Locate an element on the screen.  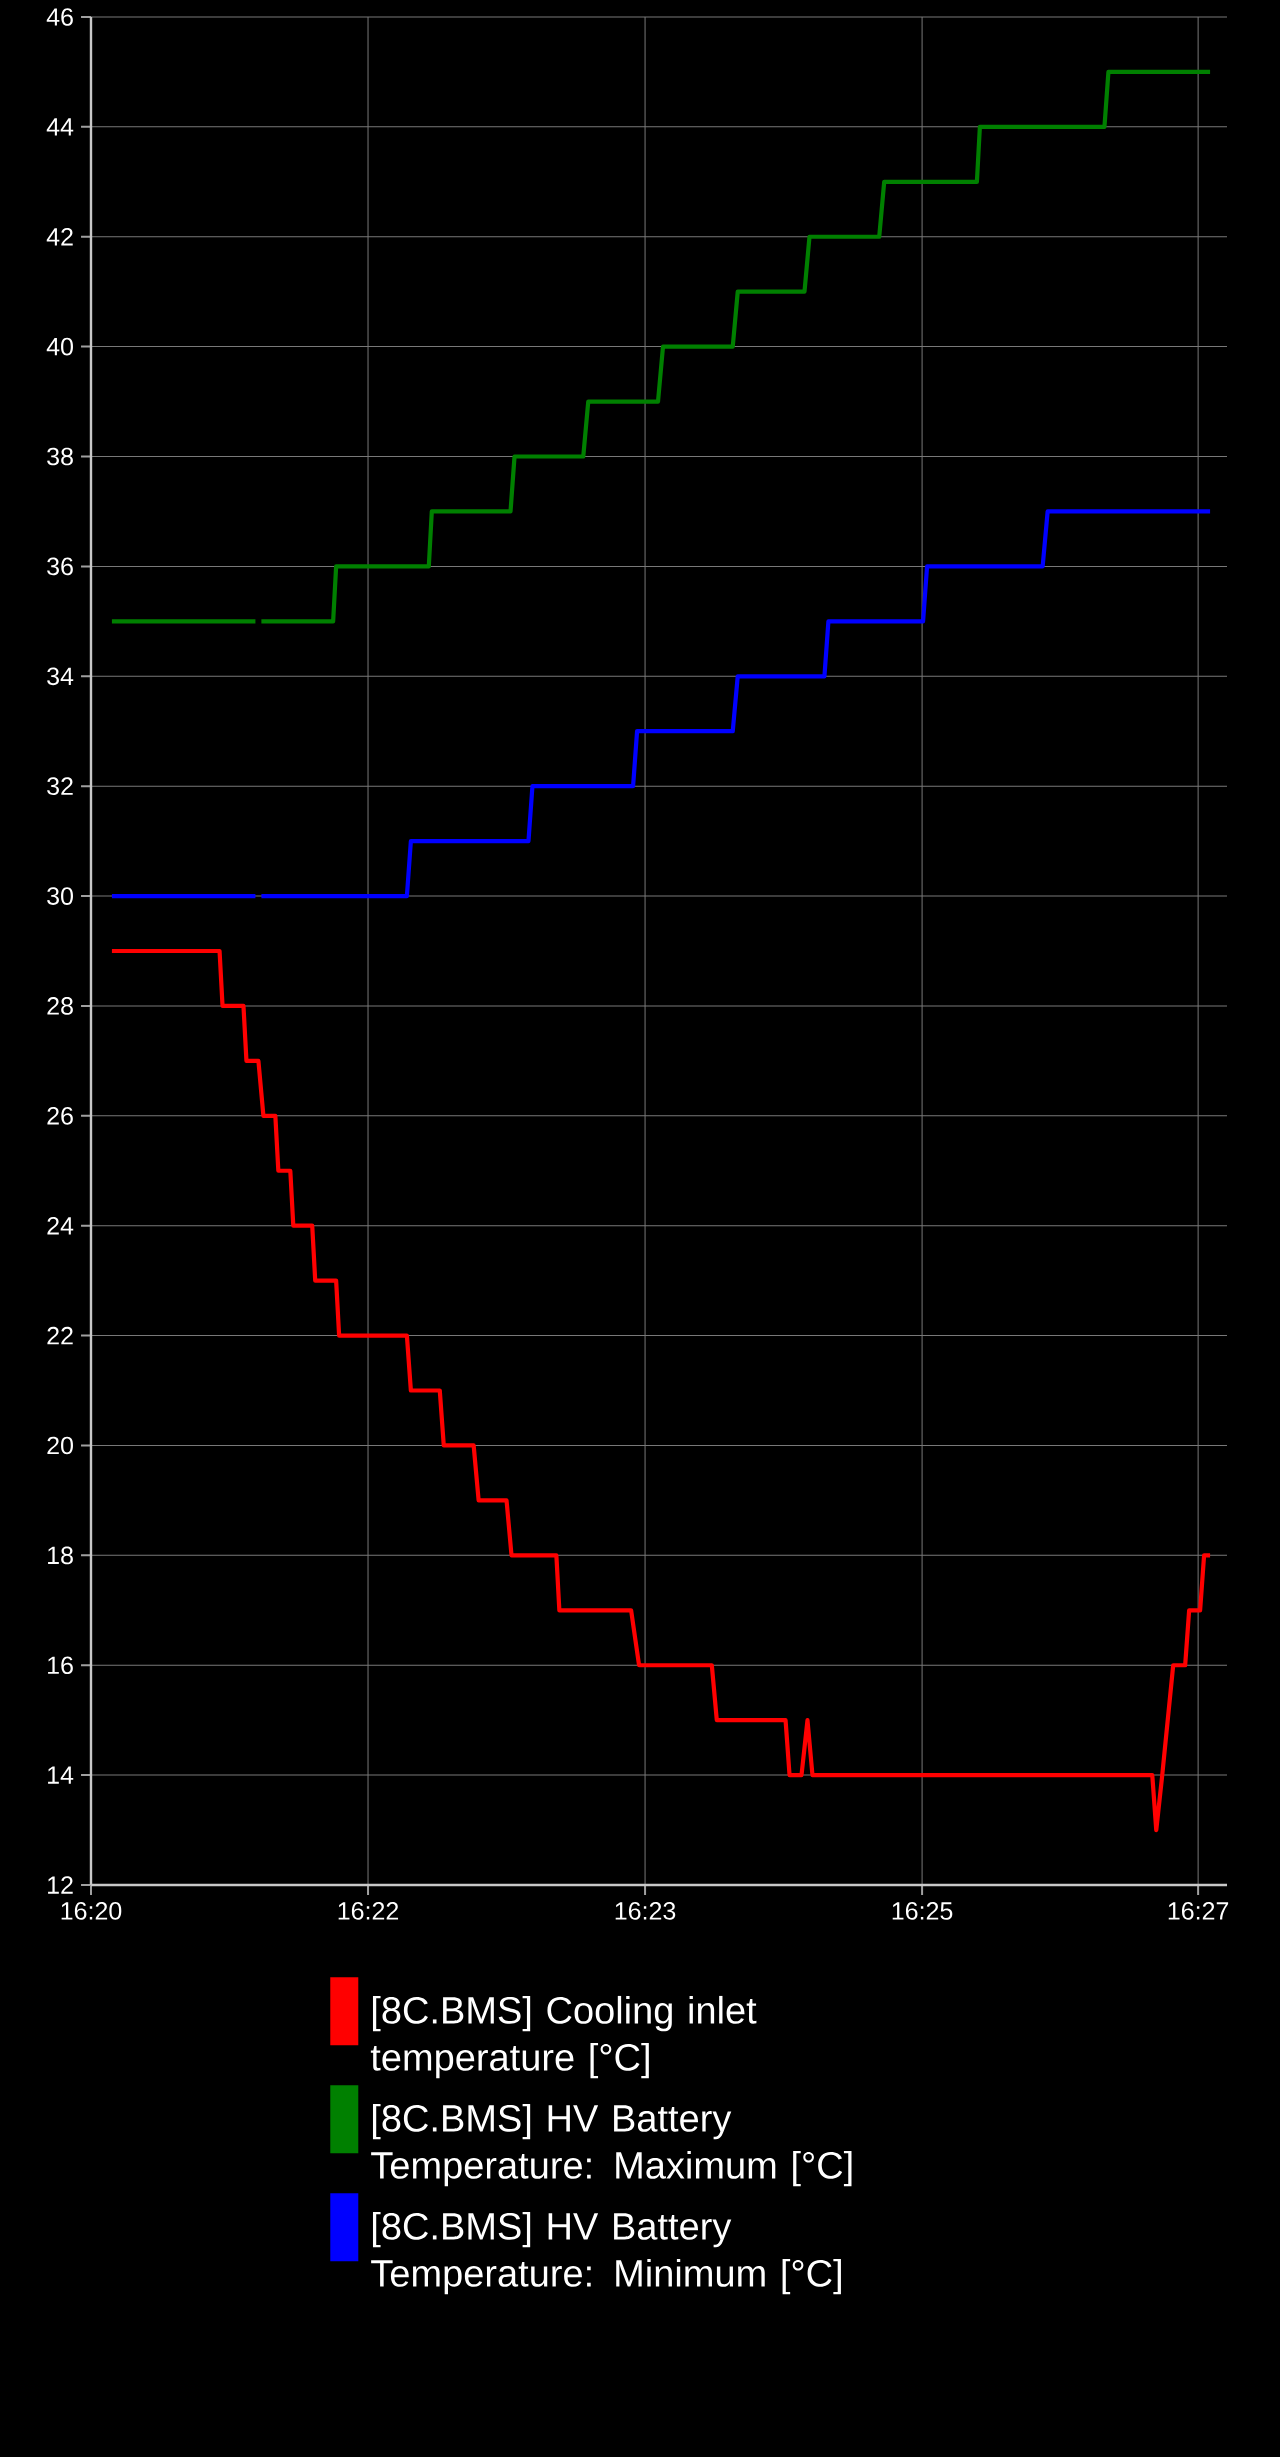
y-tick-label: 24 is located at coordinates (60, 1225).